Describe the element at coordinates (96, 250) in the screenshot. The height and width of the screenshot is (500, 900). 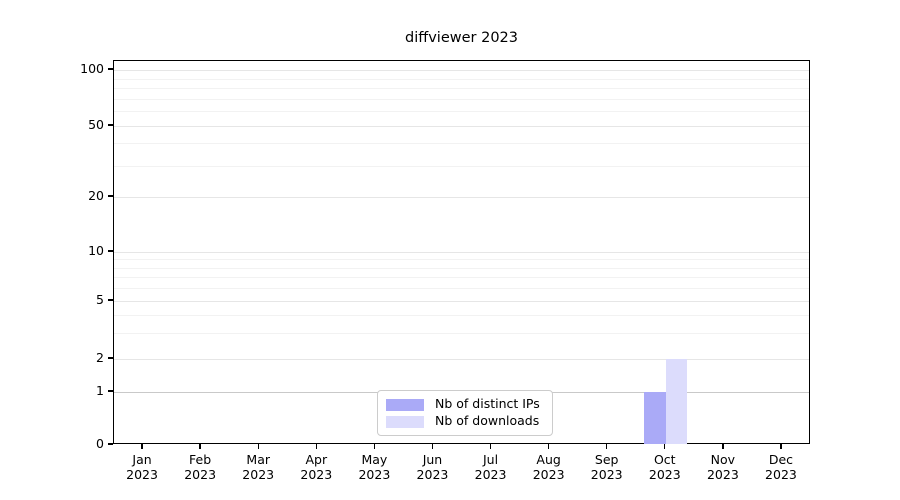
I see `y-axis-tick-label: 10` at that location.